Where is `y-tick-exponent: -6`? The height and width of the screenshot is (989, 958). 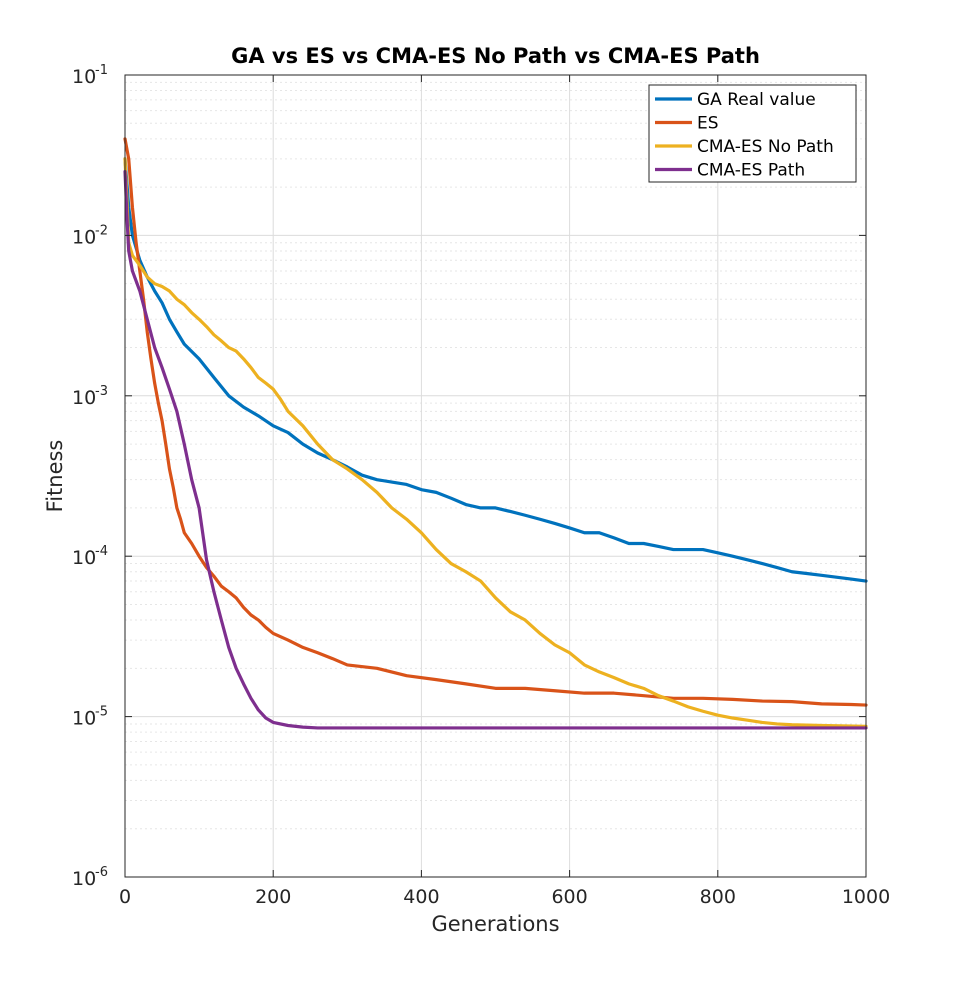
y-tick-exponent: -6 is located at coordinates (101, 872).